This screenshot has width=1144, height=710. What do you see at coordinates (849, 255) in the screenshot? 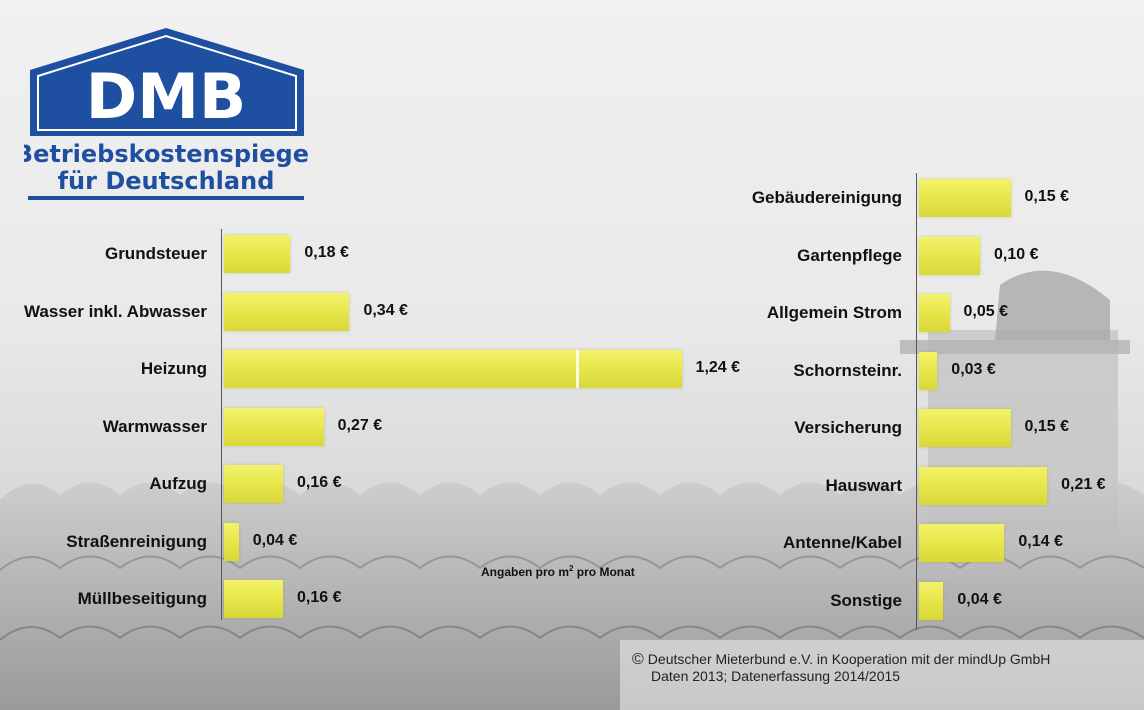
I see `category-label: Gartenpflege` at bounding box center [849, 255].